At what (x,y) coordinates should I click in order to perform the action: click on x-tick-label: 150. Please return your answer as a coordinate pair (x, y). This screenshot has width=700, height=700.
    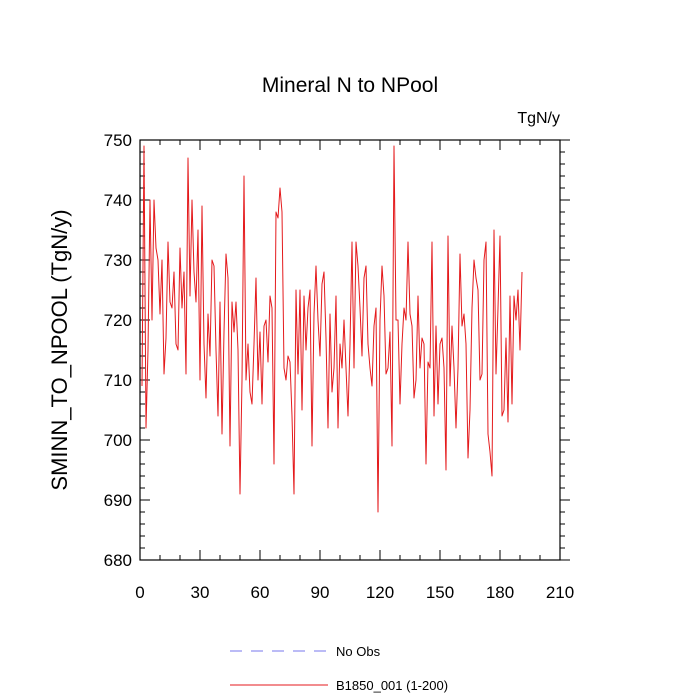
    Looking at the image, I should click on (440, 592).